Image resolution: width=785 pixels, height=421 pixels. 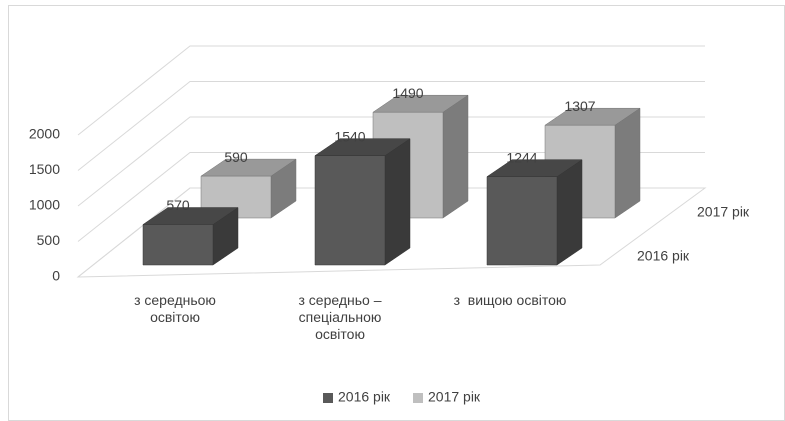 What do you see at coordinates (44, 134) in the screenshot?
I see `y-tick-label: 2000` at bounding box center [44, 134].